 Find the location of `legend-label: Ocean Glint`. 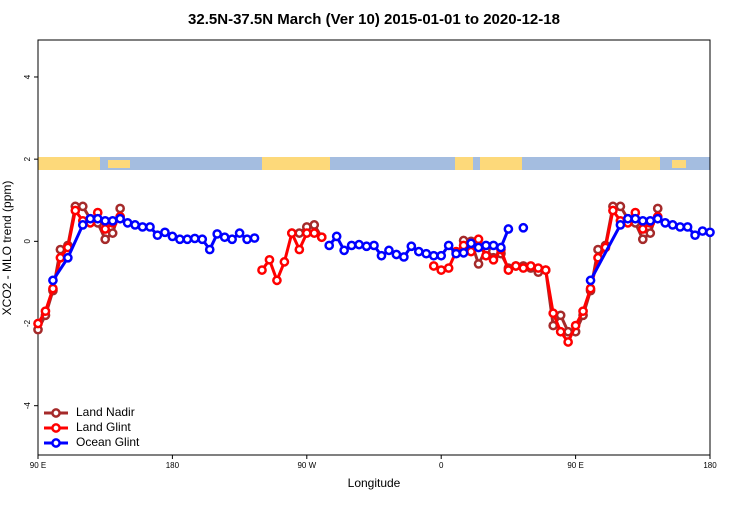

legend-label: Ocean Glint is located at coordinates (108, 442).